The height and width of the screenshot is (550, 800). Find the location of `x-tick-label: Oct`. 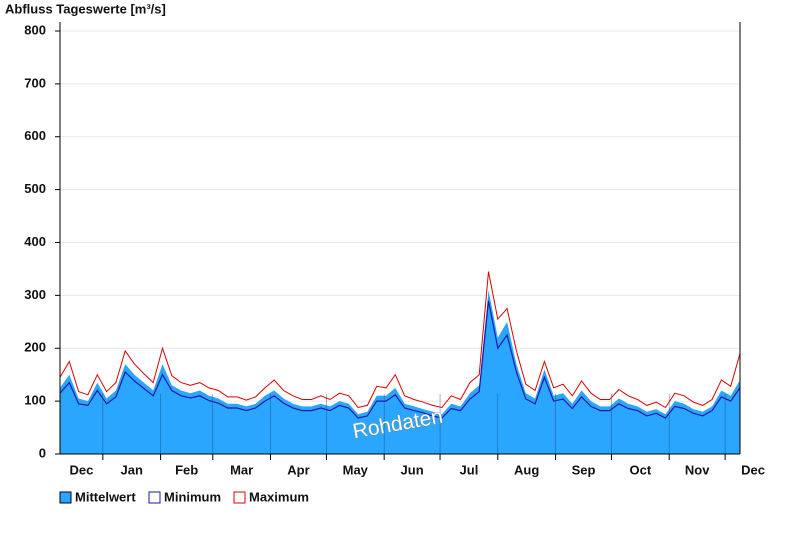

x-tick-label: Oct is located at coordinates (640, 469).